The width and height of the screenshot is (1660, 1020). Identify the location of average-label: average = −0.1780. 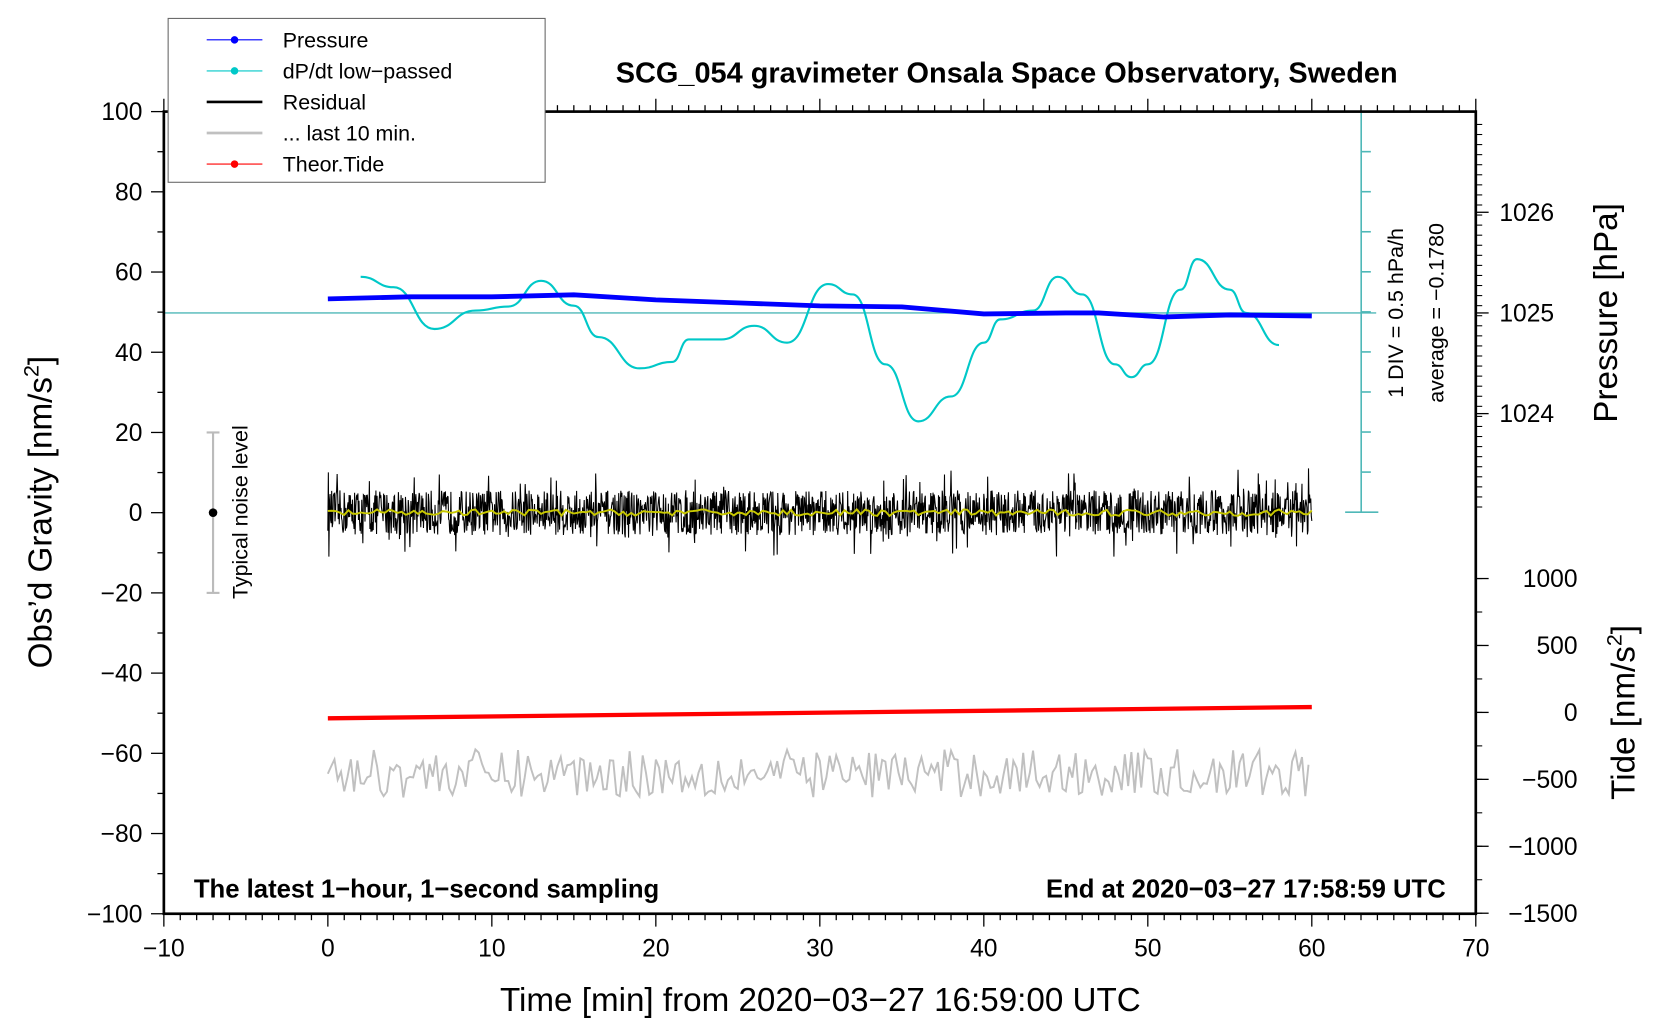
(1437, 313).